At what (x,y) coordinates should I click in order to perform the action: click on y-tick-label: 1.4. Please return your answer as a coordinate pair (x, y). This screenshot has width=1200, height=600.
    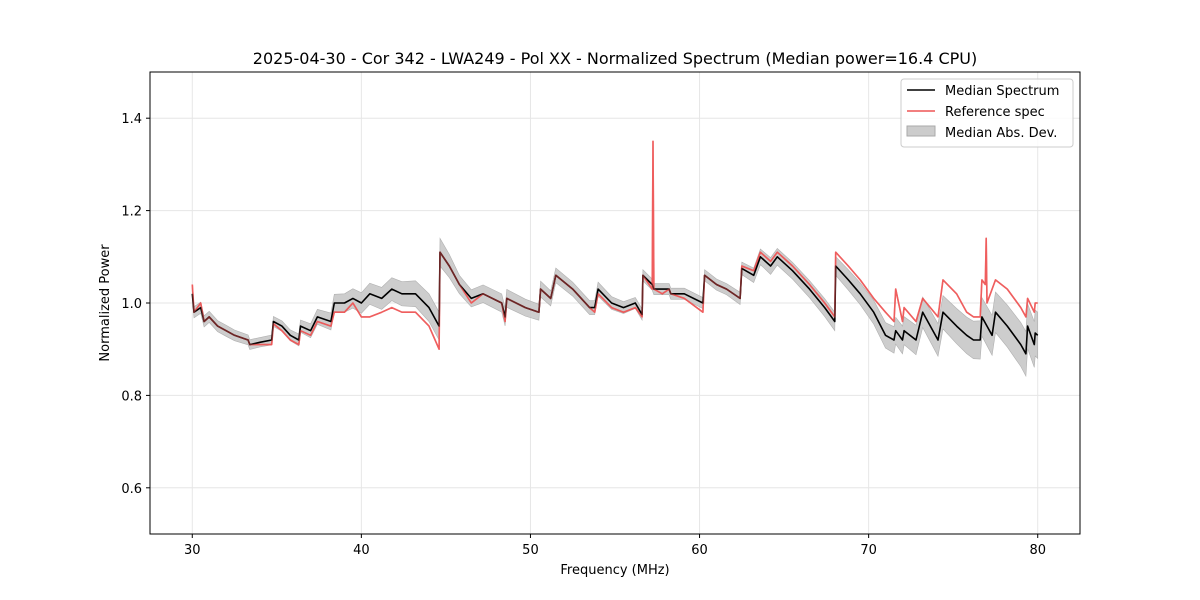
    Looking at the image, I should click on (131, 119).